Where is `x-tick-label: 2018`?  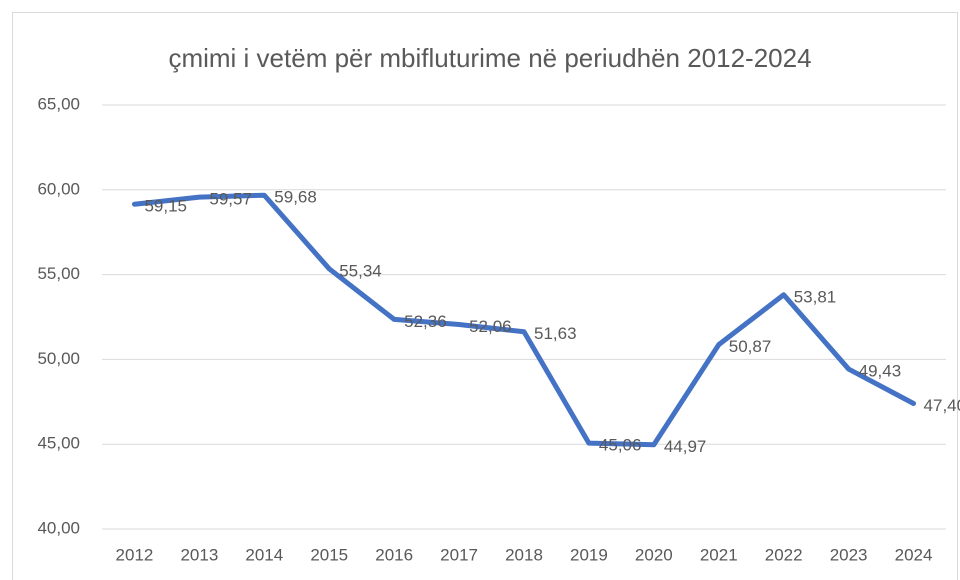 x-tick-label: 2018 is located at coordinates (524, 554).